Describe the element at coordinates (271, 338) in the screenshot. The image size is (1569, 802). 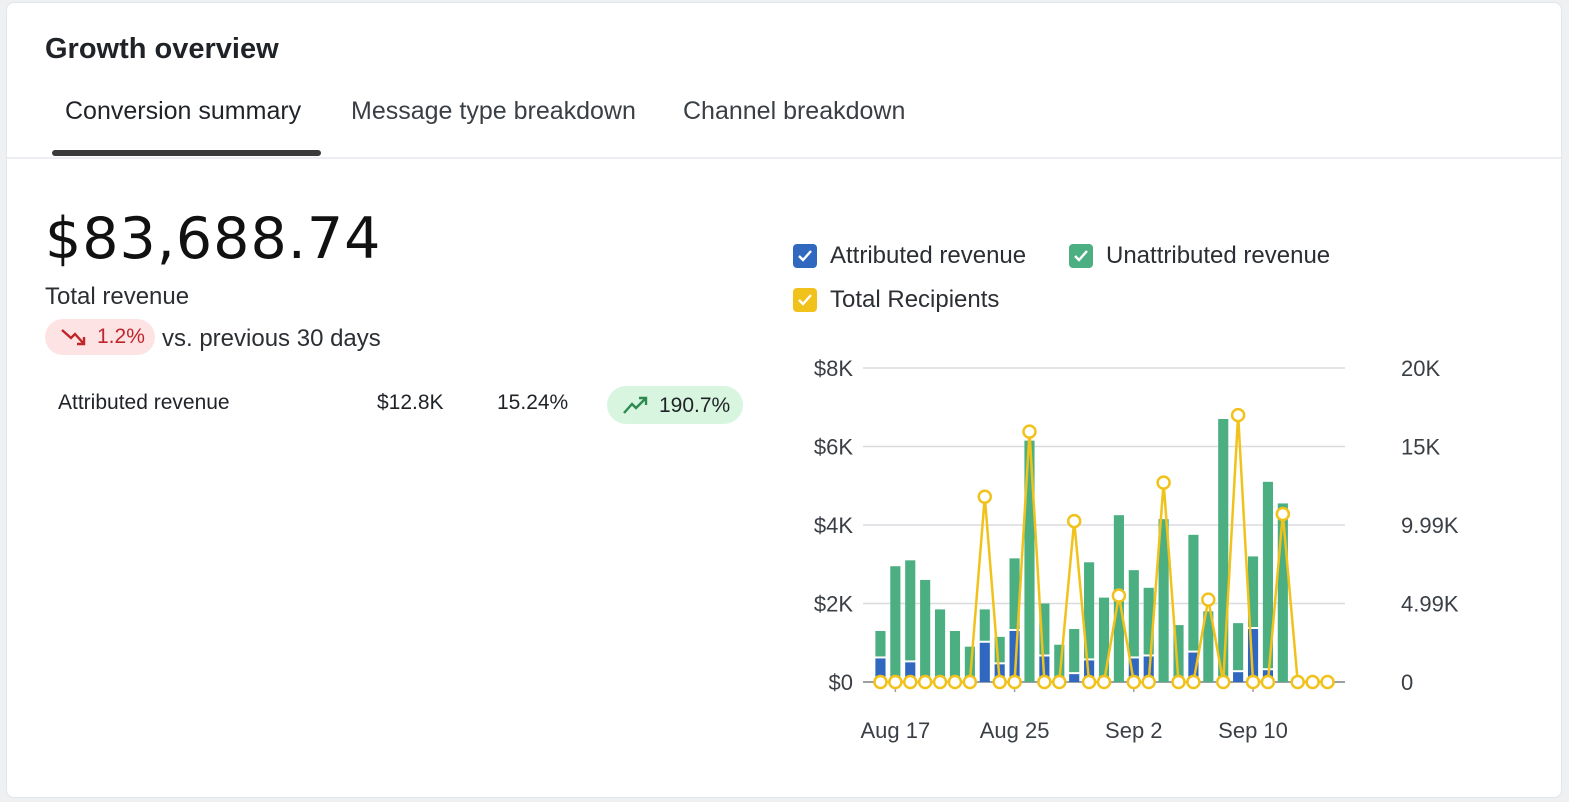
I see `change-caption: vs. previous 30 days` at that location.